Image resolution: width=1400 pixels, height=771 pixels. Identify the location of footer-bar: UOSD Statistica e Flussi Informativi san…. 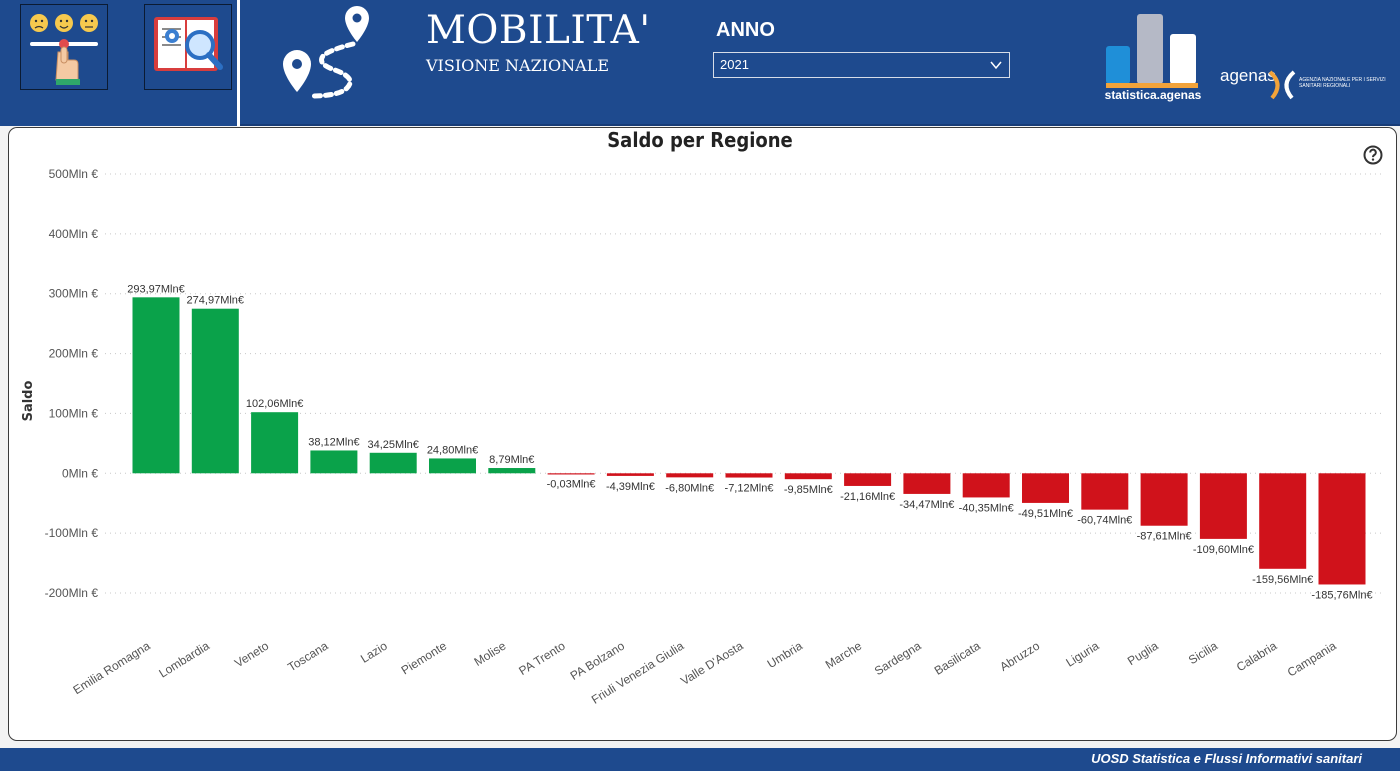
(700, 759).